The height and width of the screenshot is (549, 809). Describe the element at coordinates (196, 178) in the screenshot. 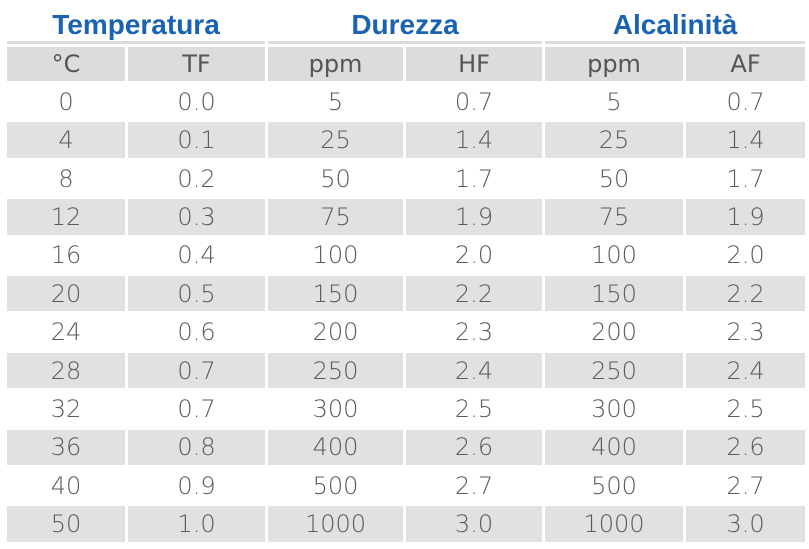

I see `table-cell: 0.2` at that location.